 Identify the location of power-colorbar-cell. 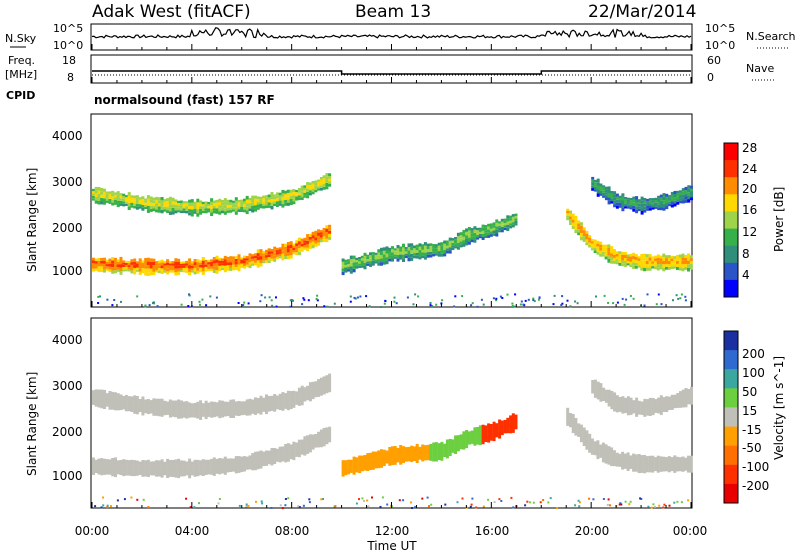
(731, 288).